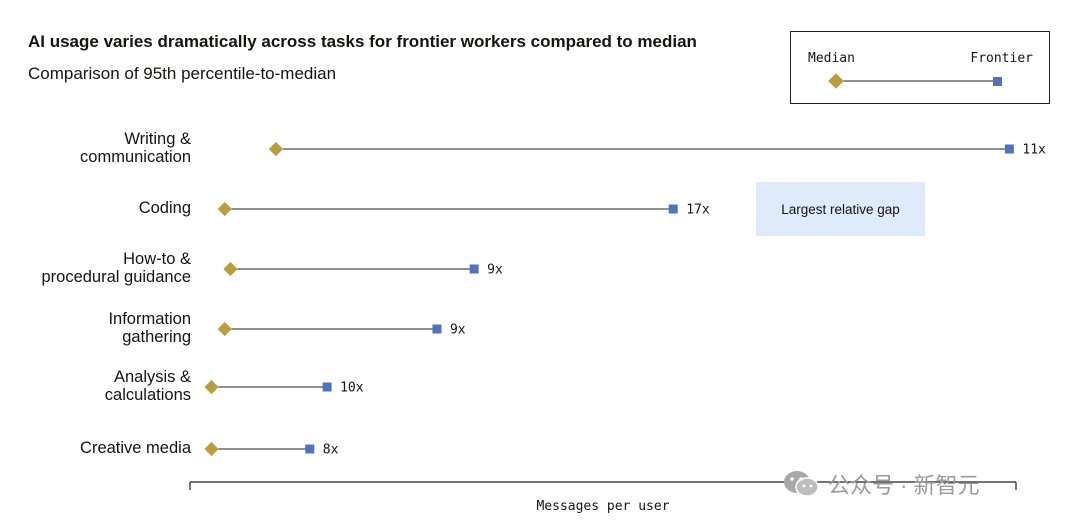  I want to click on category-label-line: Creative media, so click(135, 448).